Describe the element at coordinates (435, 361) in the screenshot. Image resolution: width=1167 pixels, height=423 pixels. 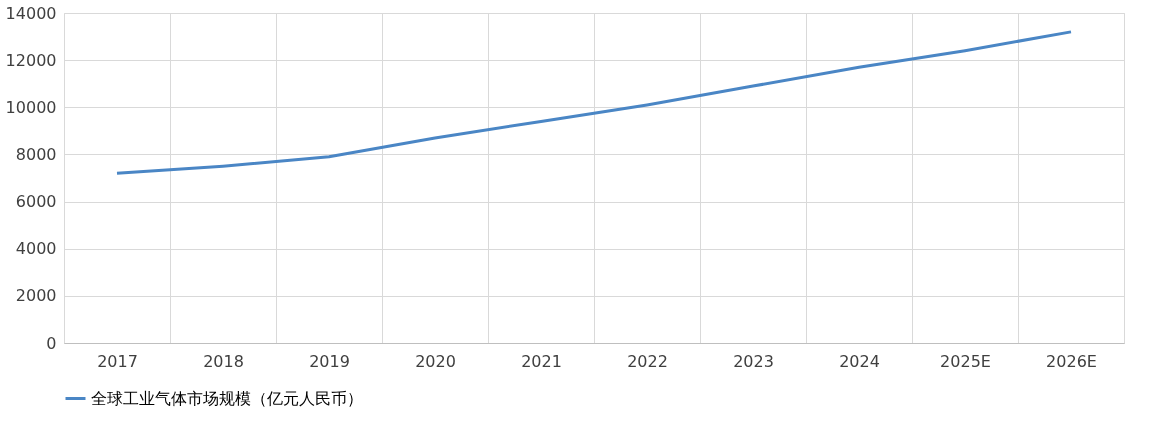
I see `x-tick-label: 2020` at that location.